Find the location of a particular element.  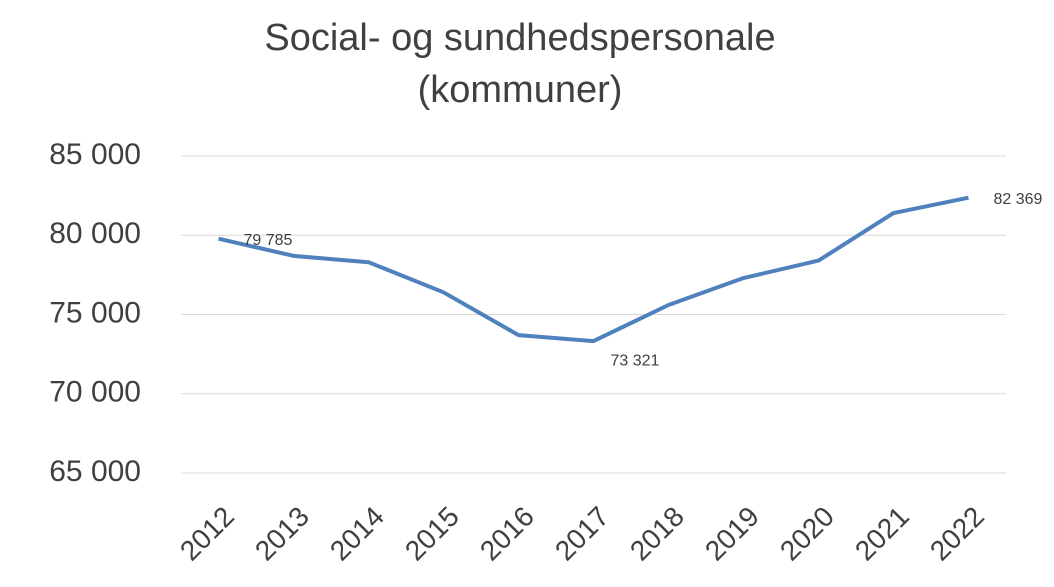

y-tick-label: 80 000 is located at coordinates (95, 233).